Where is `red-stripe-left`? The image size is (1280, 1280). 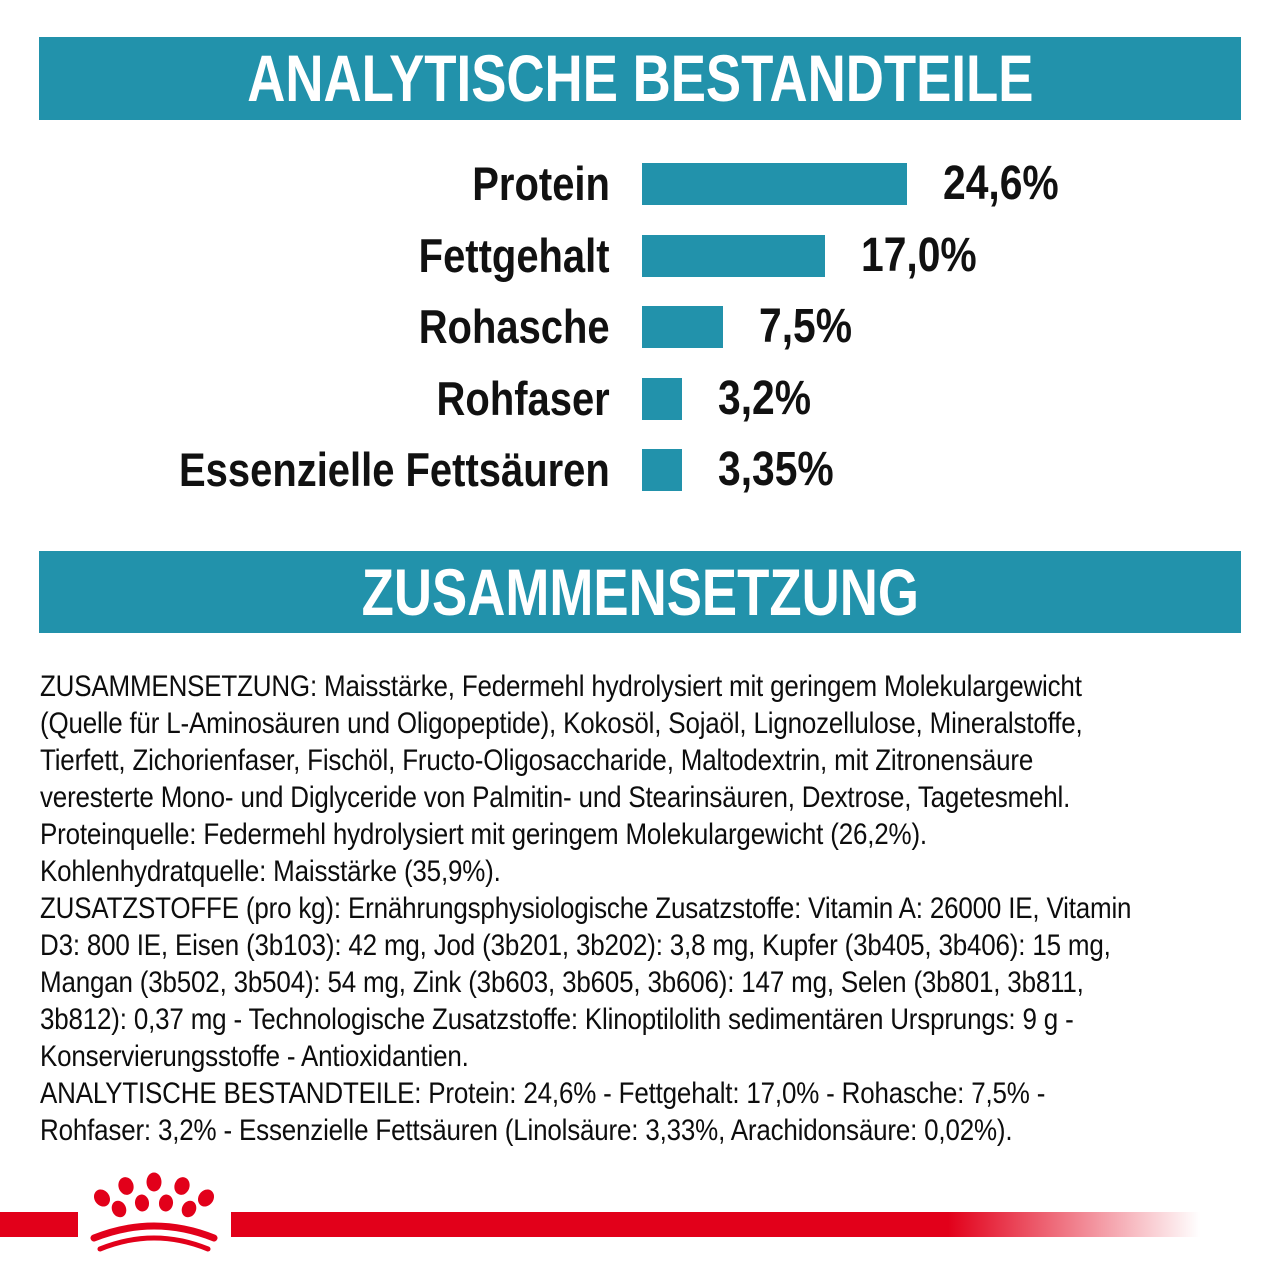 red-stripe-left is located at coordinates (39, 1224).